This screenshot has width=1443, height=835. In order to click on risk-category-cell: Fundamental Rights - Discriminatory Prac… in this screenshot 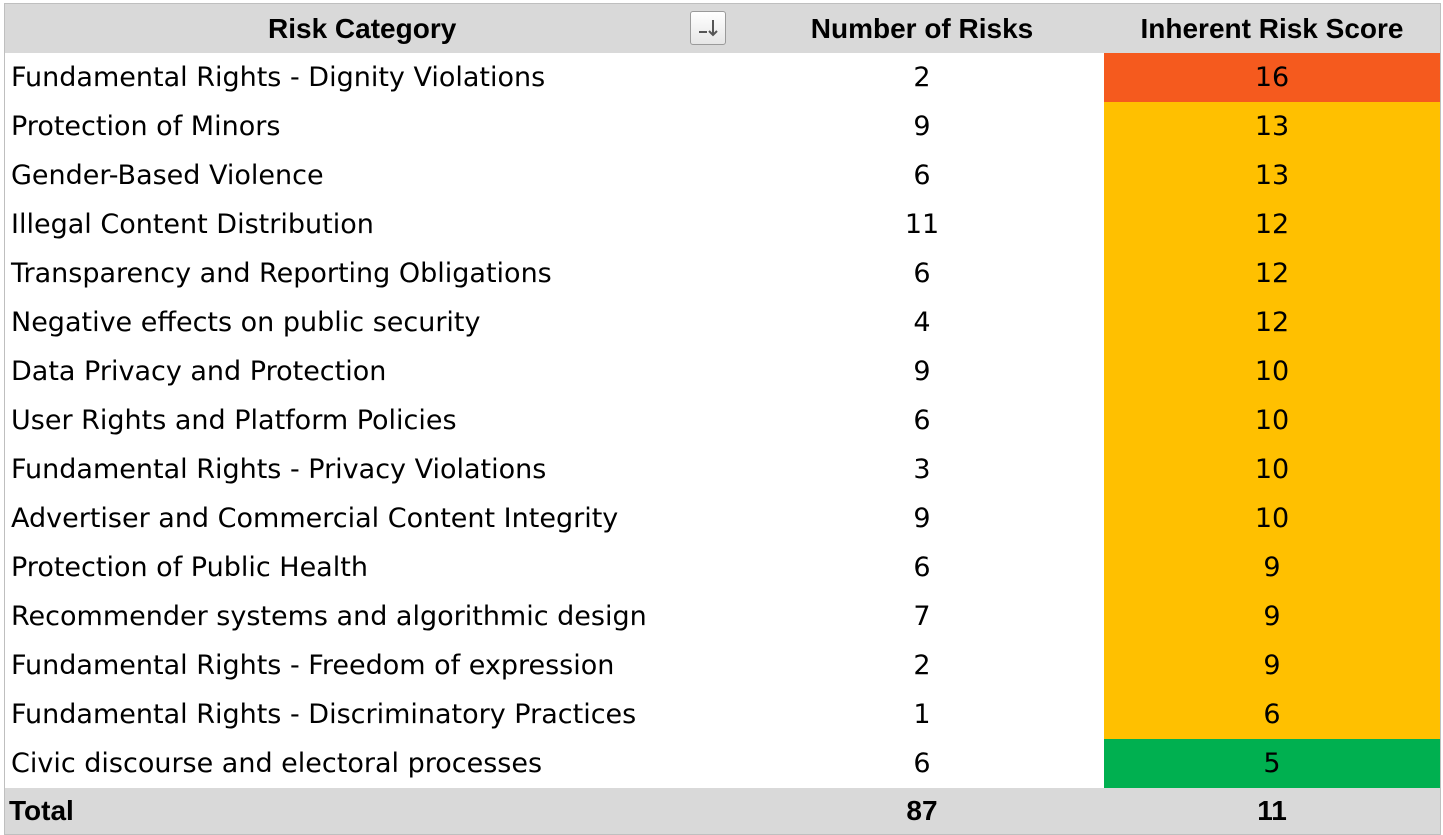, I will do `click(324, 714)`.